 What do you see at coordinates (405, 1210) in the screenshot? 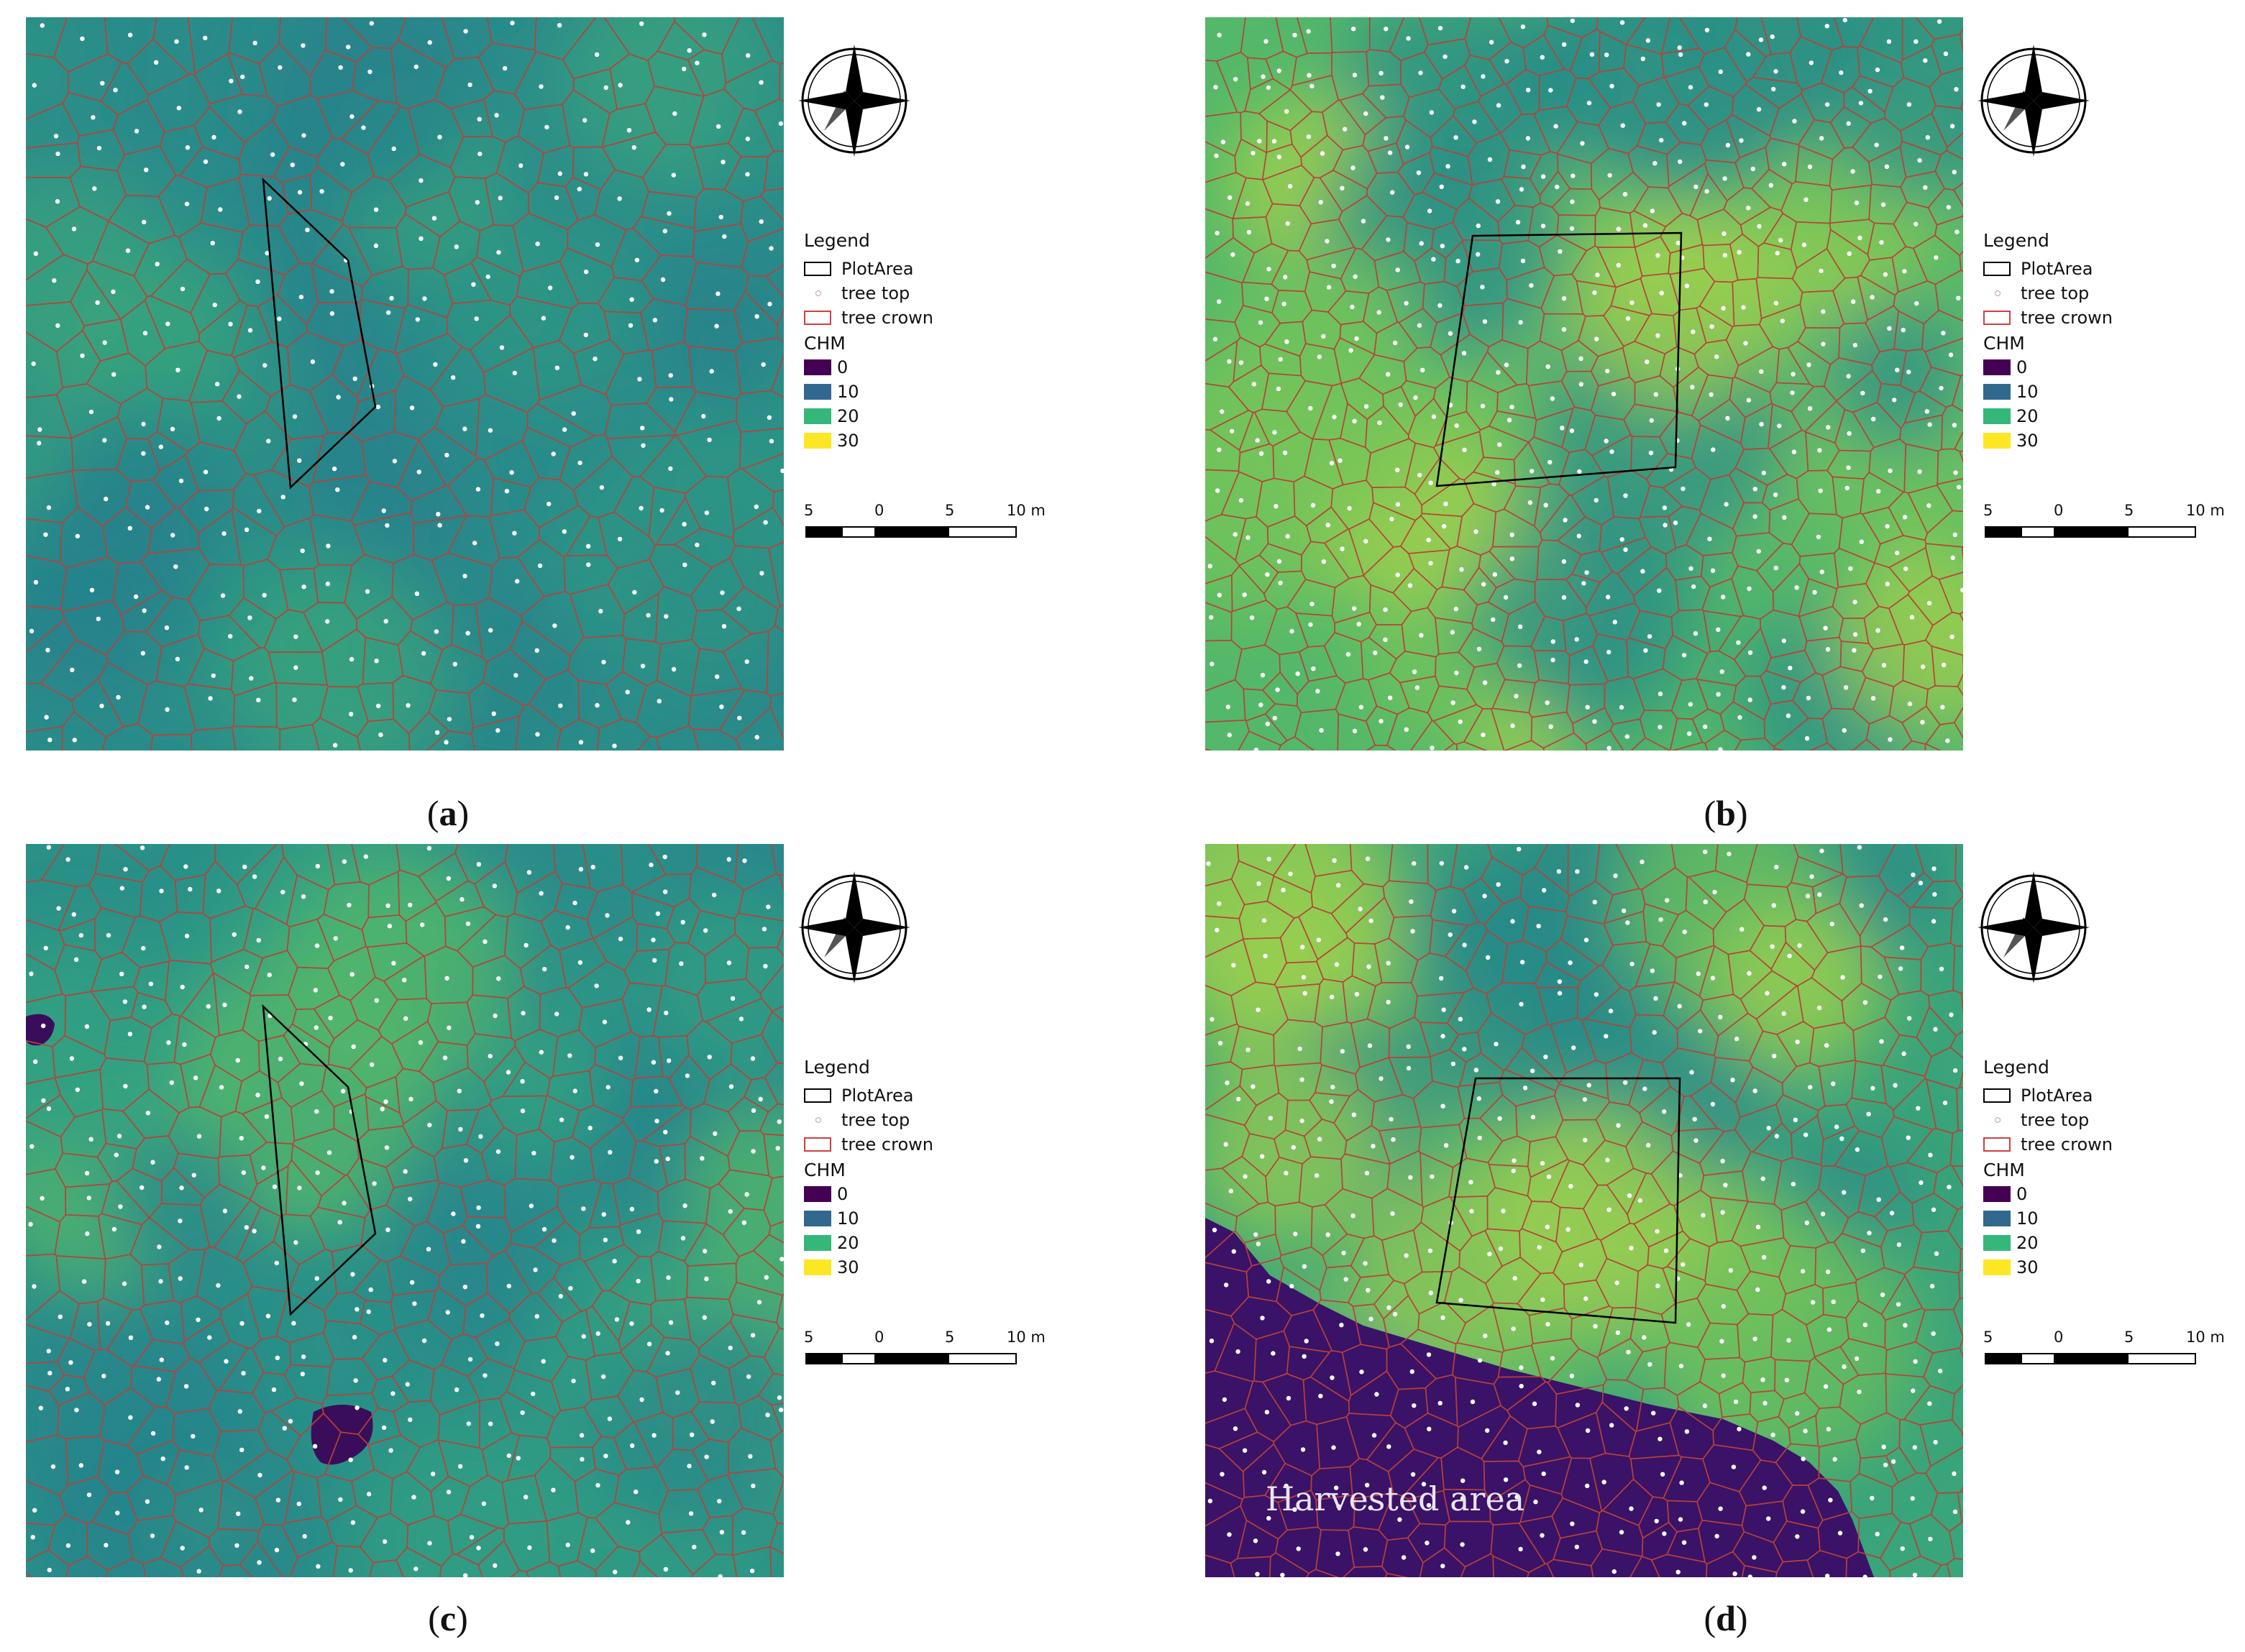
I see `map-panel-c` at bounding box center [405, 1210].